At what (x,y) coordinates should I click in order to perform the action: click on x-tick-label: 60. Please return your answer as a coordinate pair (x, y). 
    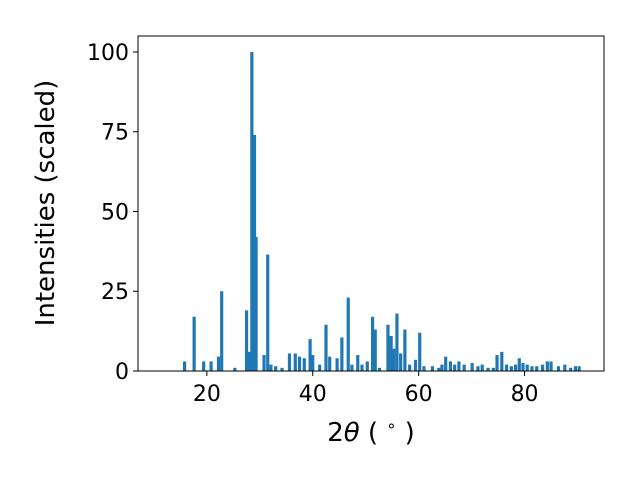
    Looking at the image, I should click on (419, 394).